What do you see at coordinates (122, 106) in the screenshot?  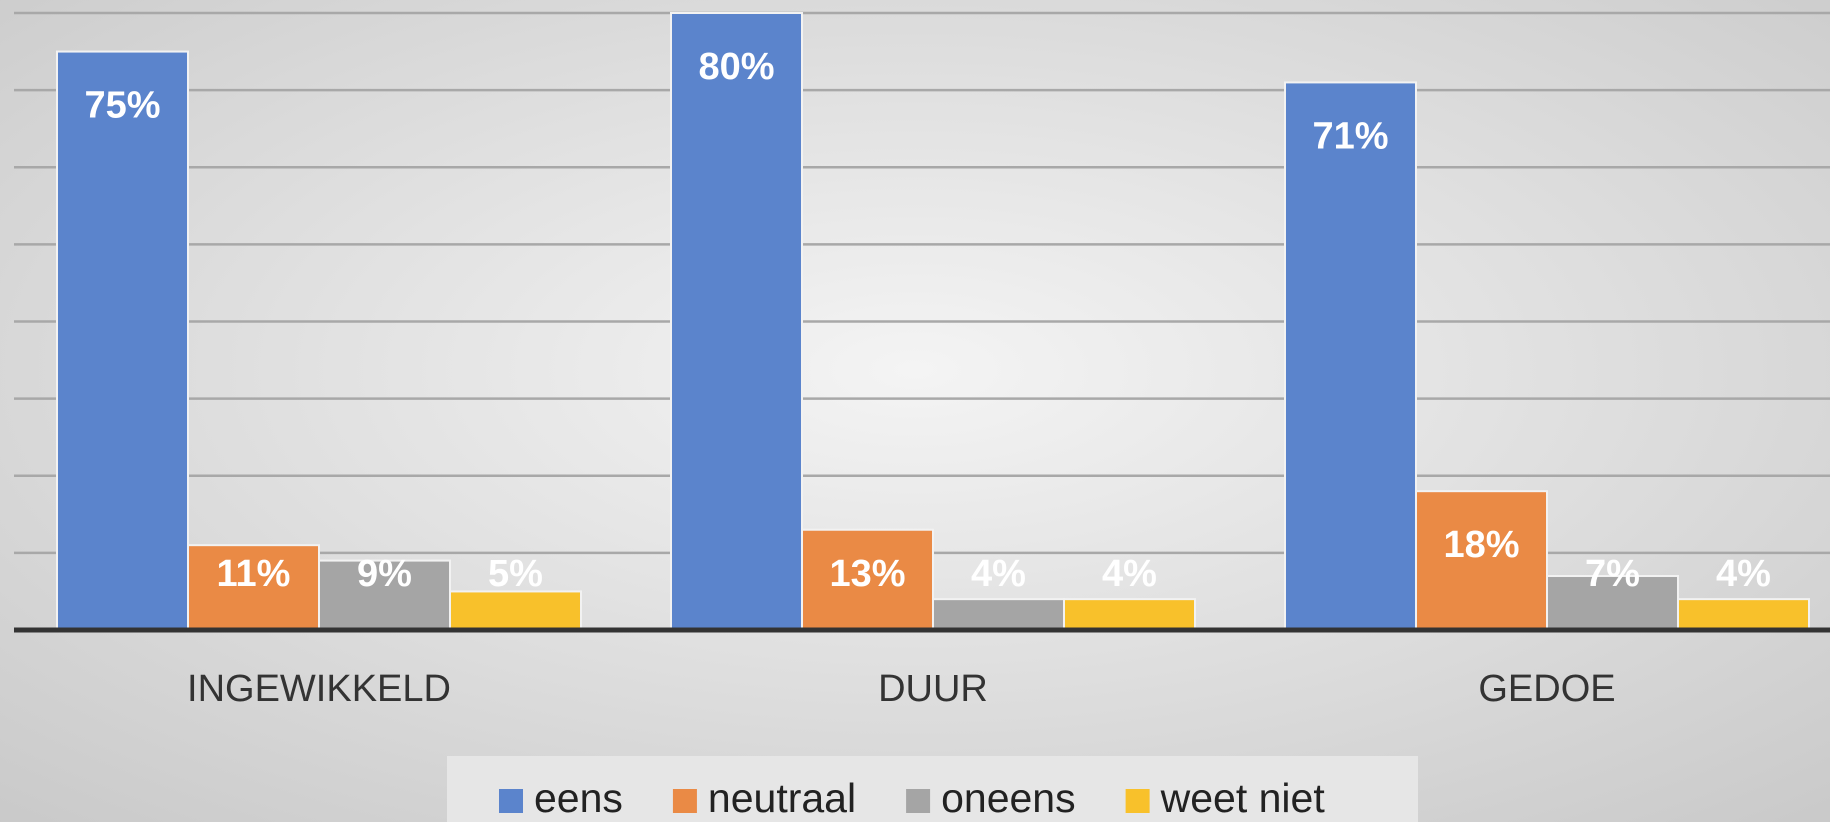 I see `value-label: 75%` at bounding box center [122, 106].